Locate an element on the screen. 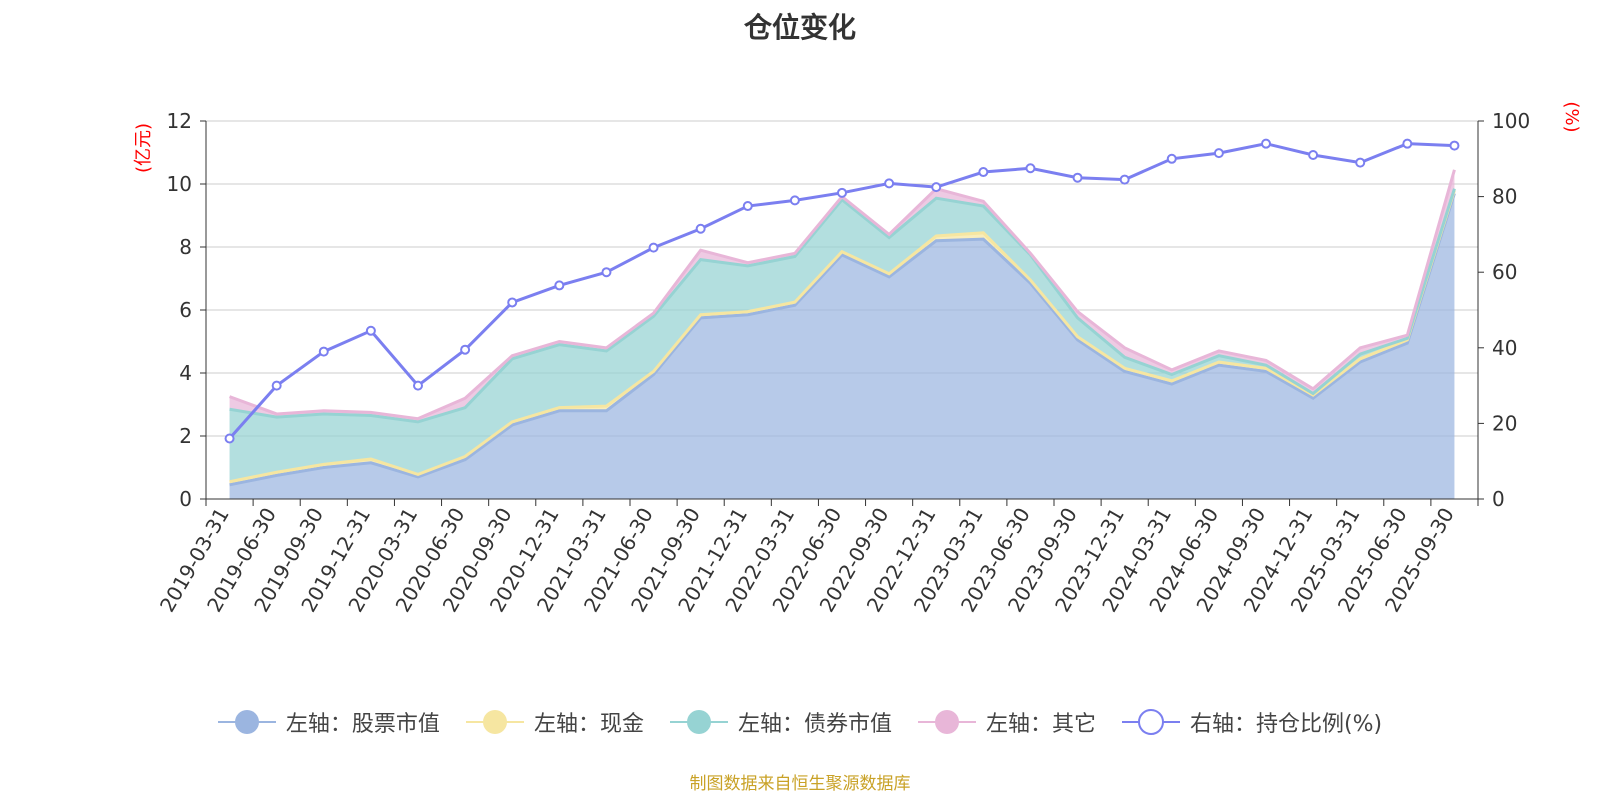  legend-label-ratio: 右轴：持仓比例(%) is located at coordinates (1286, 724).